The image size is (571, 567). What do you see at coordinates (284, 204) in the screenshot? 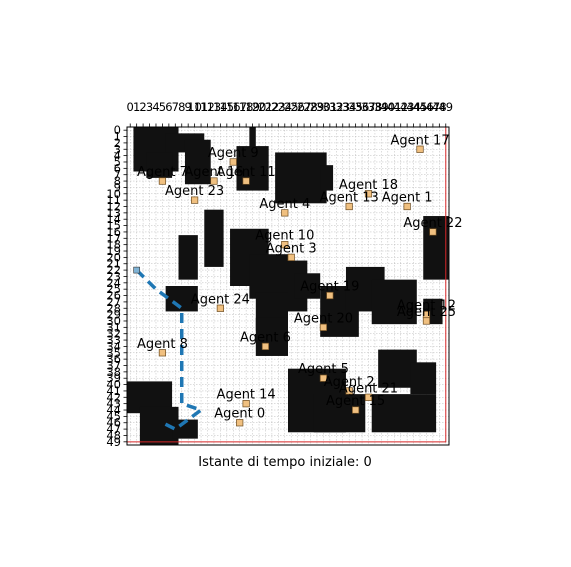
I see `agent-label: Agent 4` at bounding box center [284, 204].